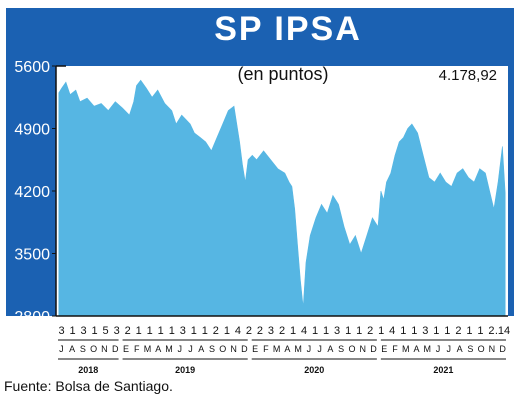  Describe the element at coordinates (32, 317) in the screenshot. I see `y-tick-label: 2800` at that location.